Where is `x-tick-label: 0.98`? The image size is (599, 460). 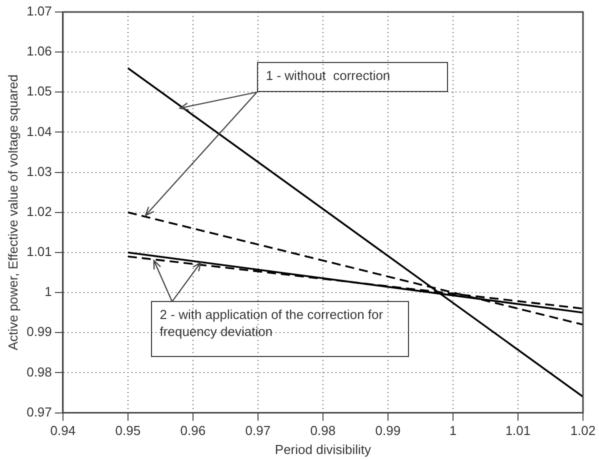 x-tick-label: 0.98 is located at coordinates (323, 430).